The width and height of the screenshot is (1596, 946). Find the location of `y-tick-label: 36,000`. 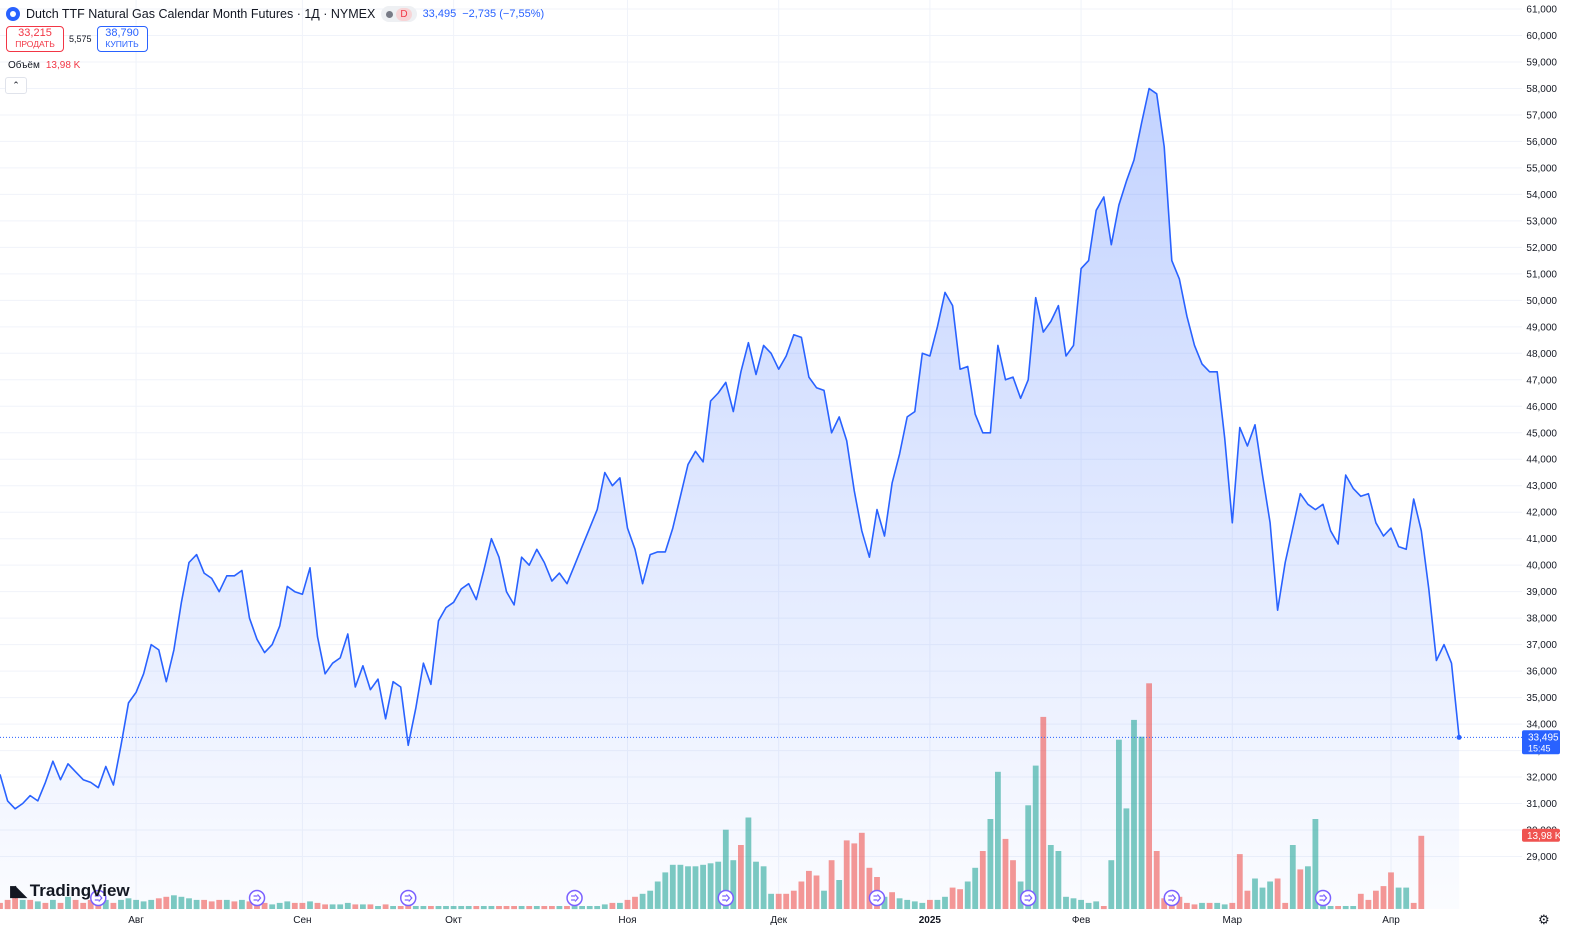

y-tick-label: 36,000 is located at coordinates (1541, 672).